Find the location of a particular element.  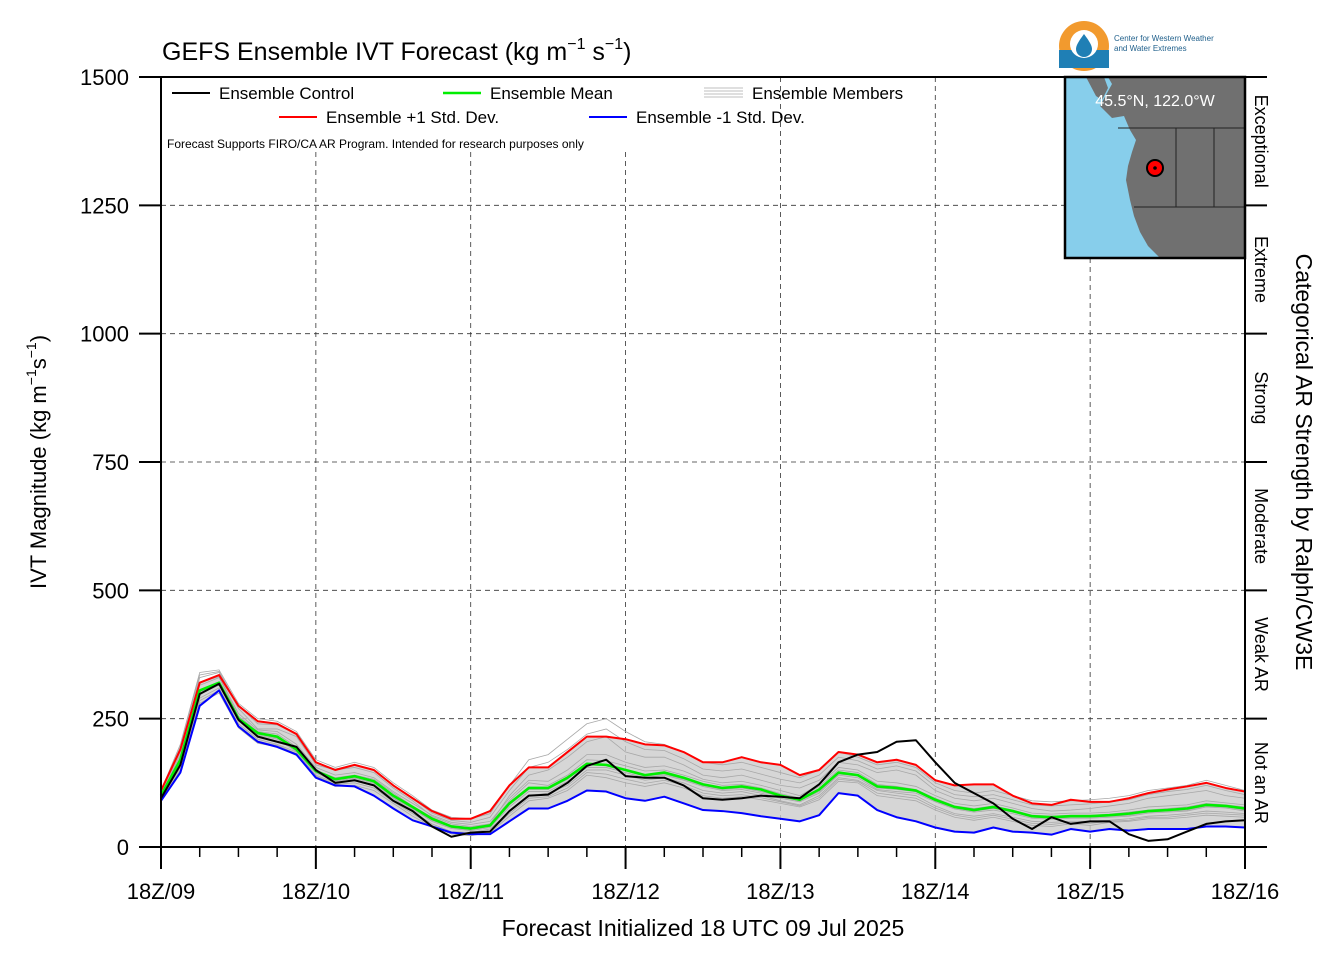

category-label: Weak AR is located at coordinates (1261, 654).